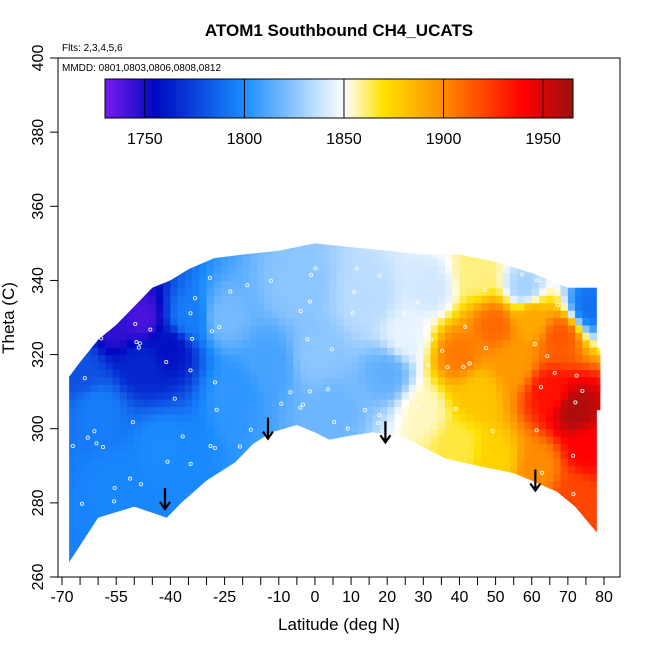 This screenshot has height=650, width=650. I want to click on x-tick-label: 70, so click(568, 597).